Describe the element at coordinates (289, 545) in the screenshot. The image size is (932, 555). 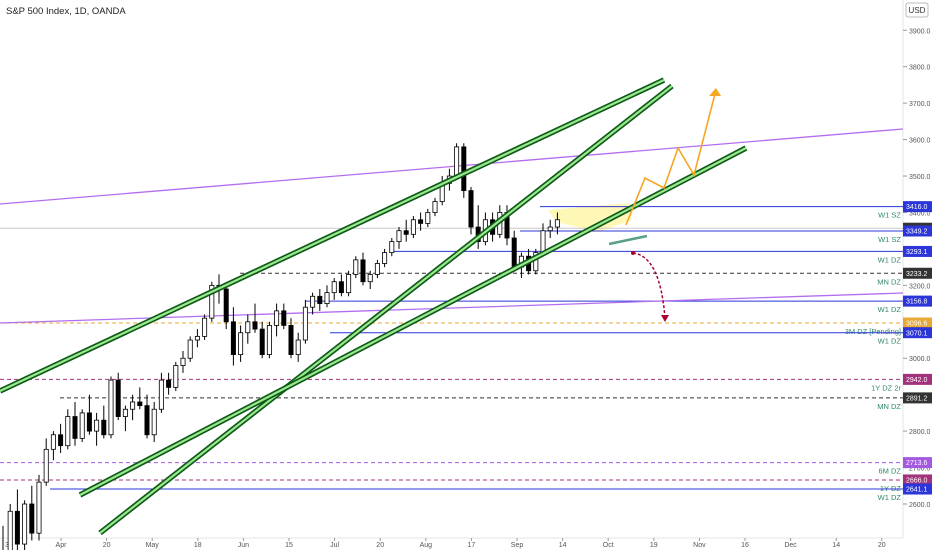
I see `x-tick-label: 15` at that location.